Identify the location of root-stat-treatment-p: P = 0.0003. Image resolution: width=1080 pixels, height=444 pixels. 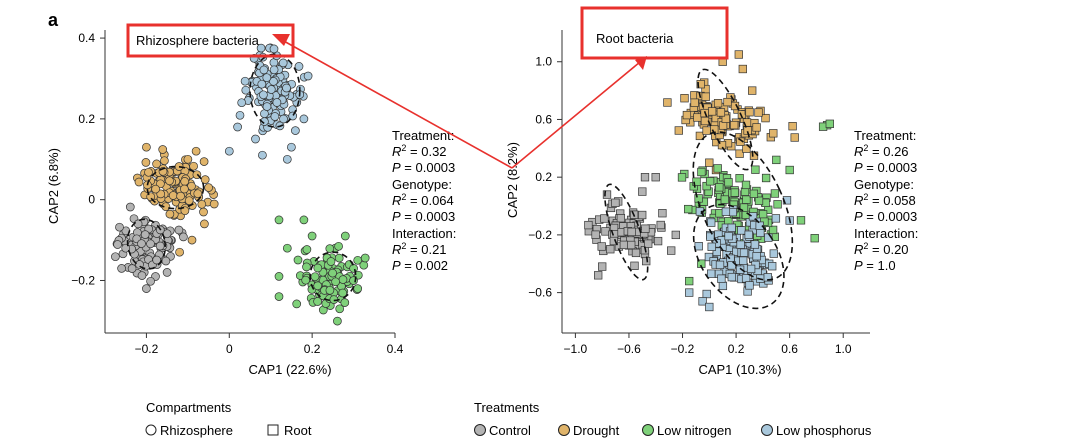
(885, 167).